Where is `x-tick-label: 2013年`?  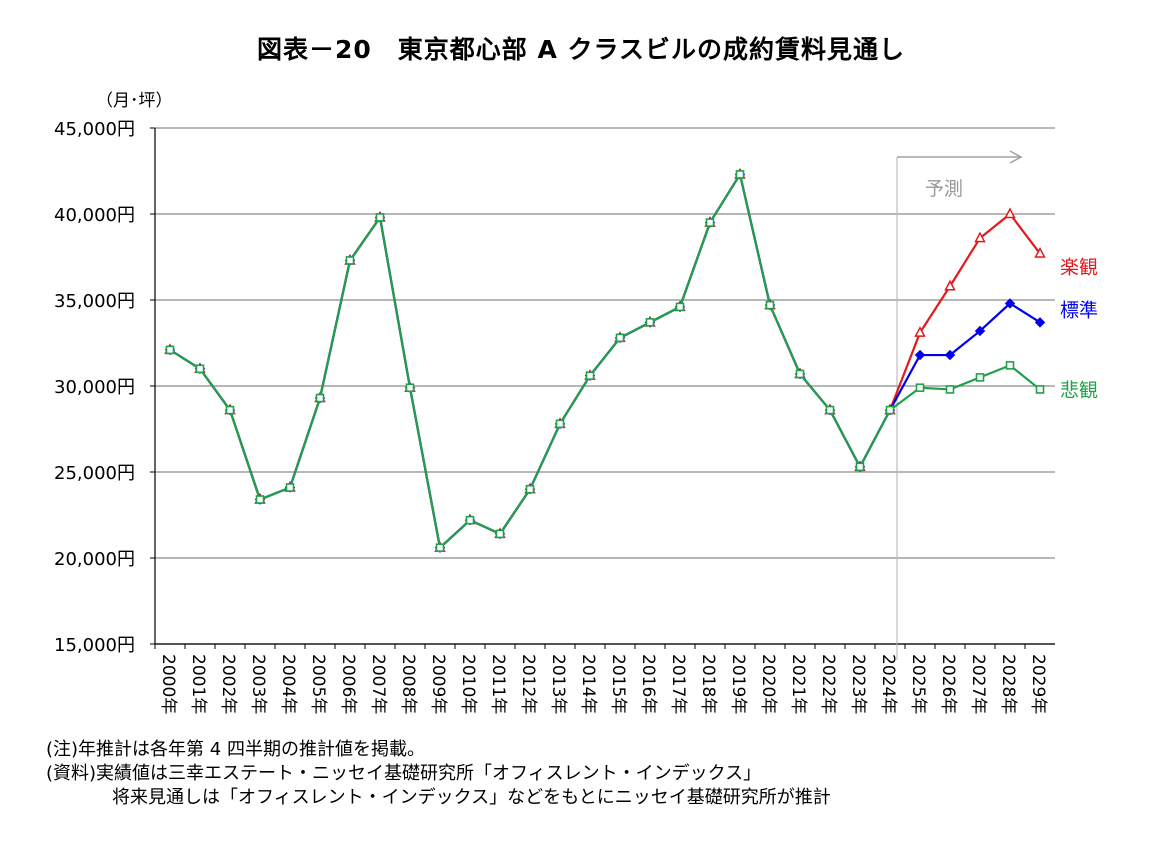 x-tick-label: 2013年 is located at coordinates (558, 684).